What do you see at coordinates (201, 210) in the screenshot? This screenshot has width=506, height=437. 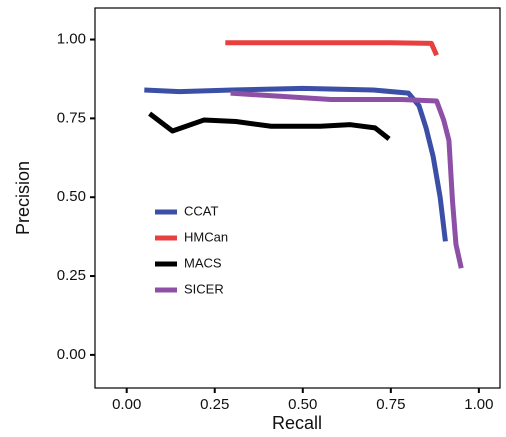 I see `legend-label: CCAT` at bounding box center [201, 210].